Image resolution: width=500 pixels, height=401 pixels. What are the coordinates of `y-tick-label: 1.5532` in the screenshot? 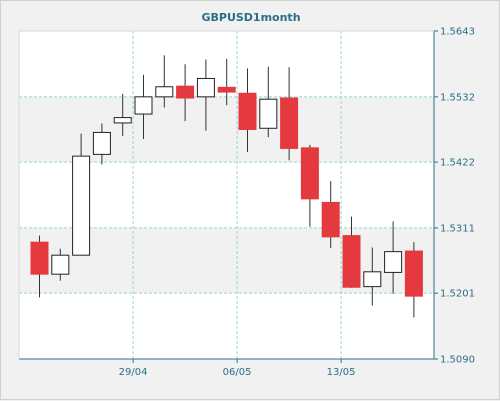 It's located at (457, 97).